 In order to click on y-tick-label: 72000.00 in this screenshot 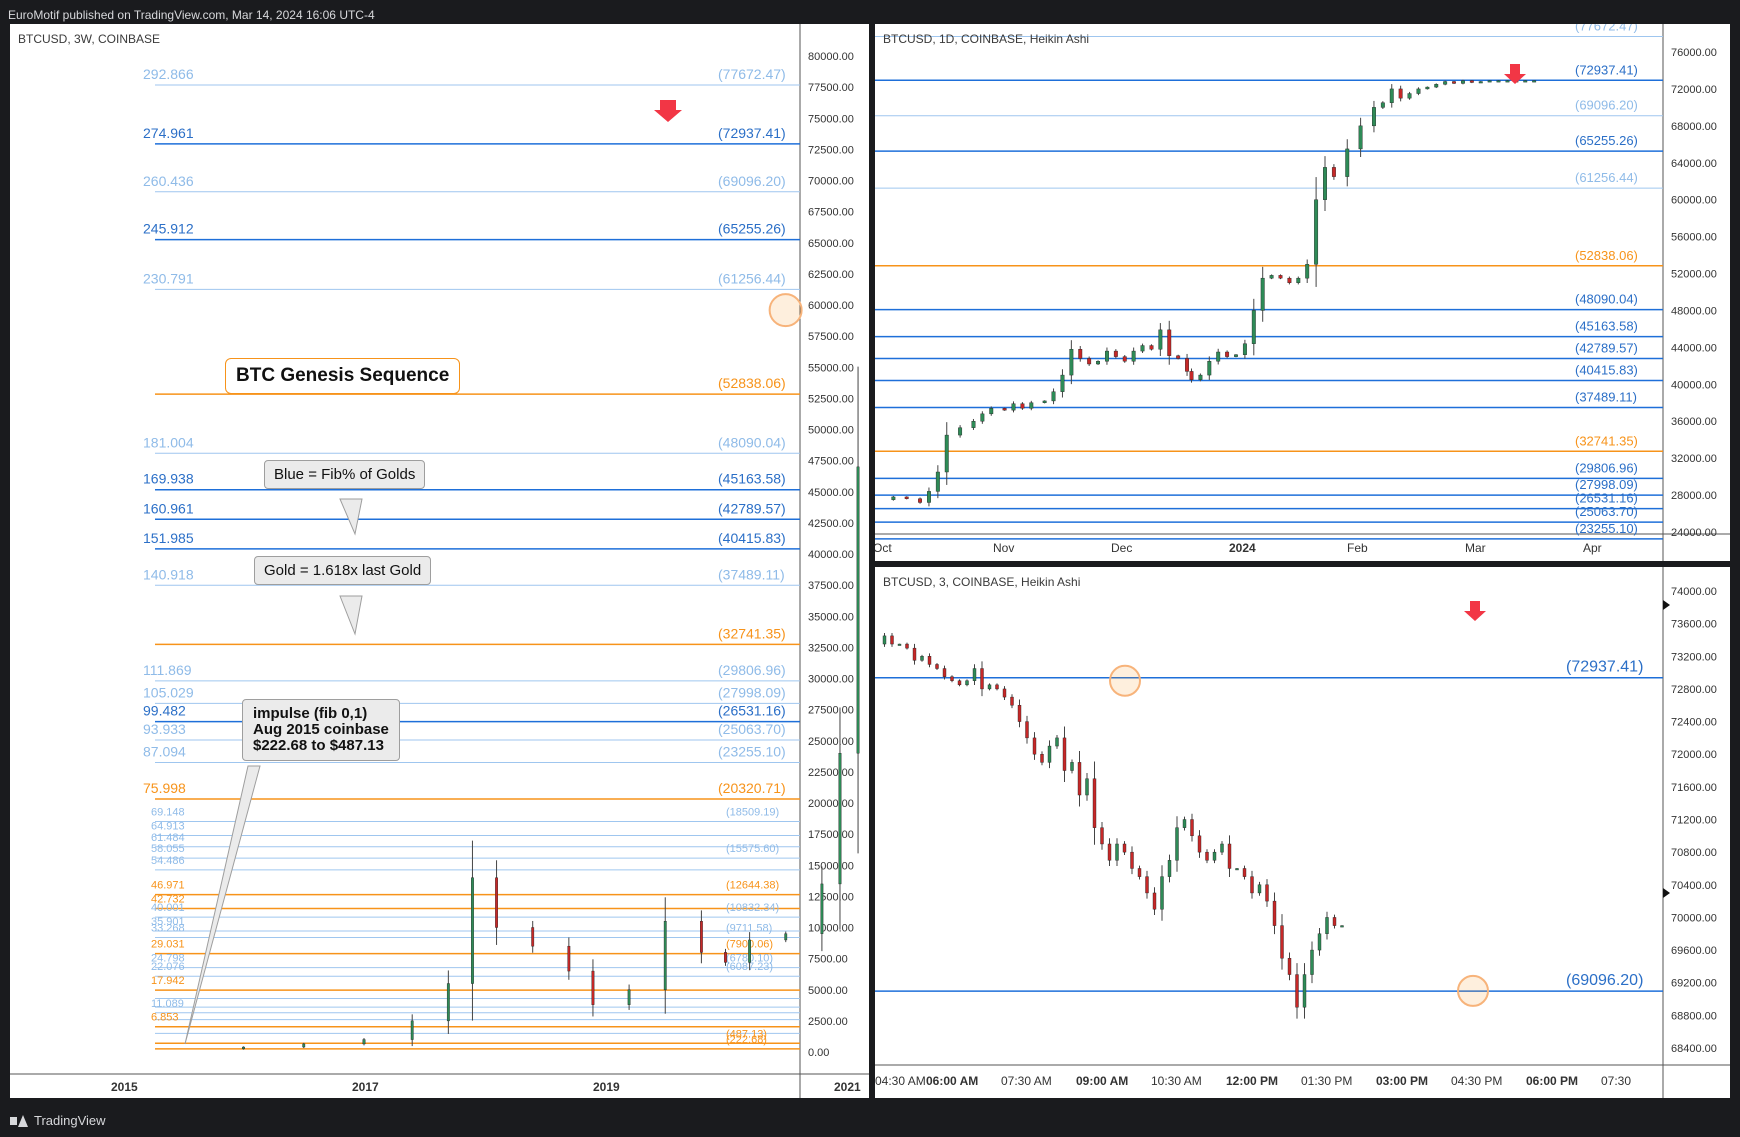, I will do `click(1694, 90)`.